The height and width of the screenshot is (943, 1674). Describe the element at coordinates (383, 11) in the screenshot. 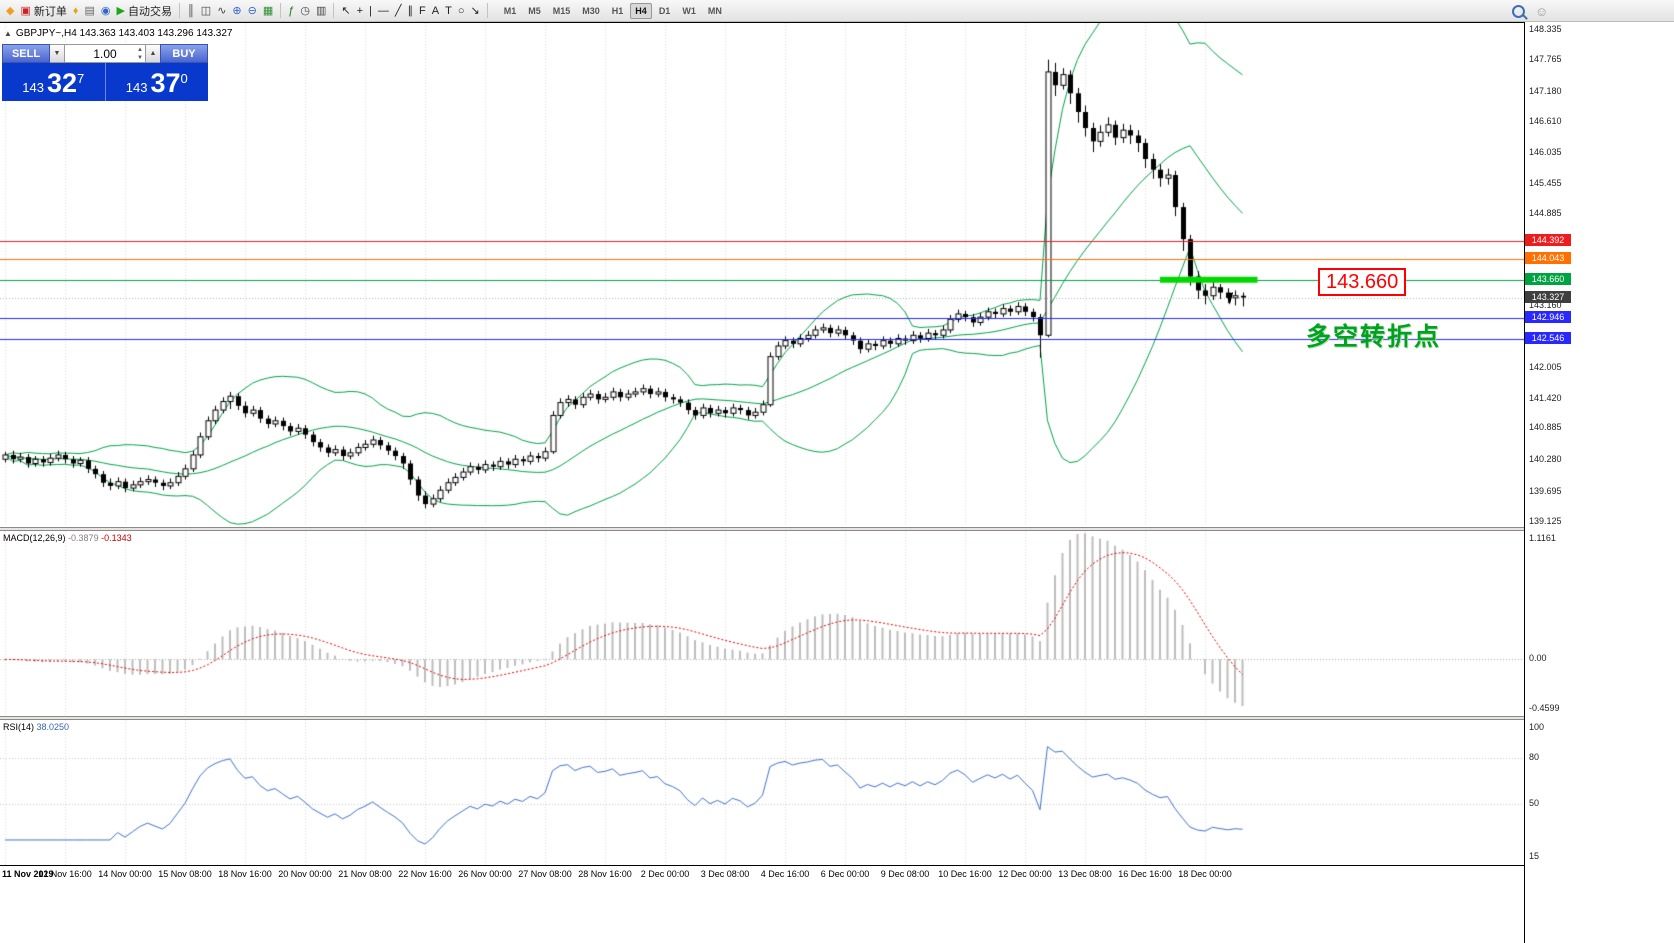

I see `horizontal-line-icon: —` at that location.